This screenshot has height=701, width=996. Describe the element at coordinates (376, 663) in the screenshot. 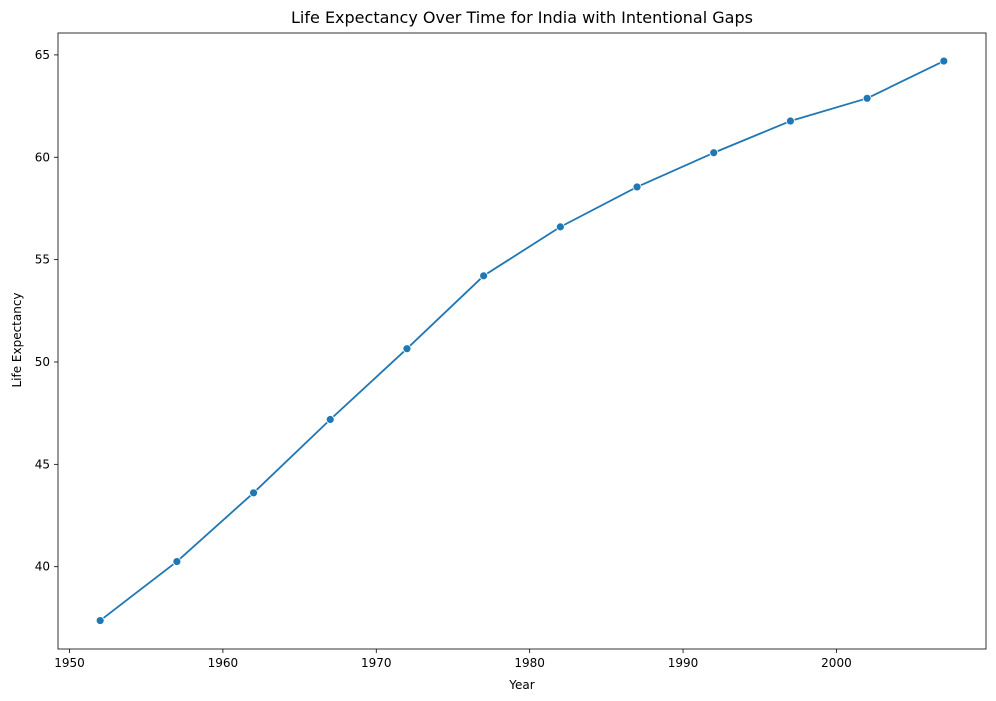

I see `x-tick-label: 1970` at that location.